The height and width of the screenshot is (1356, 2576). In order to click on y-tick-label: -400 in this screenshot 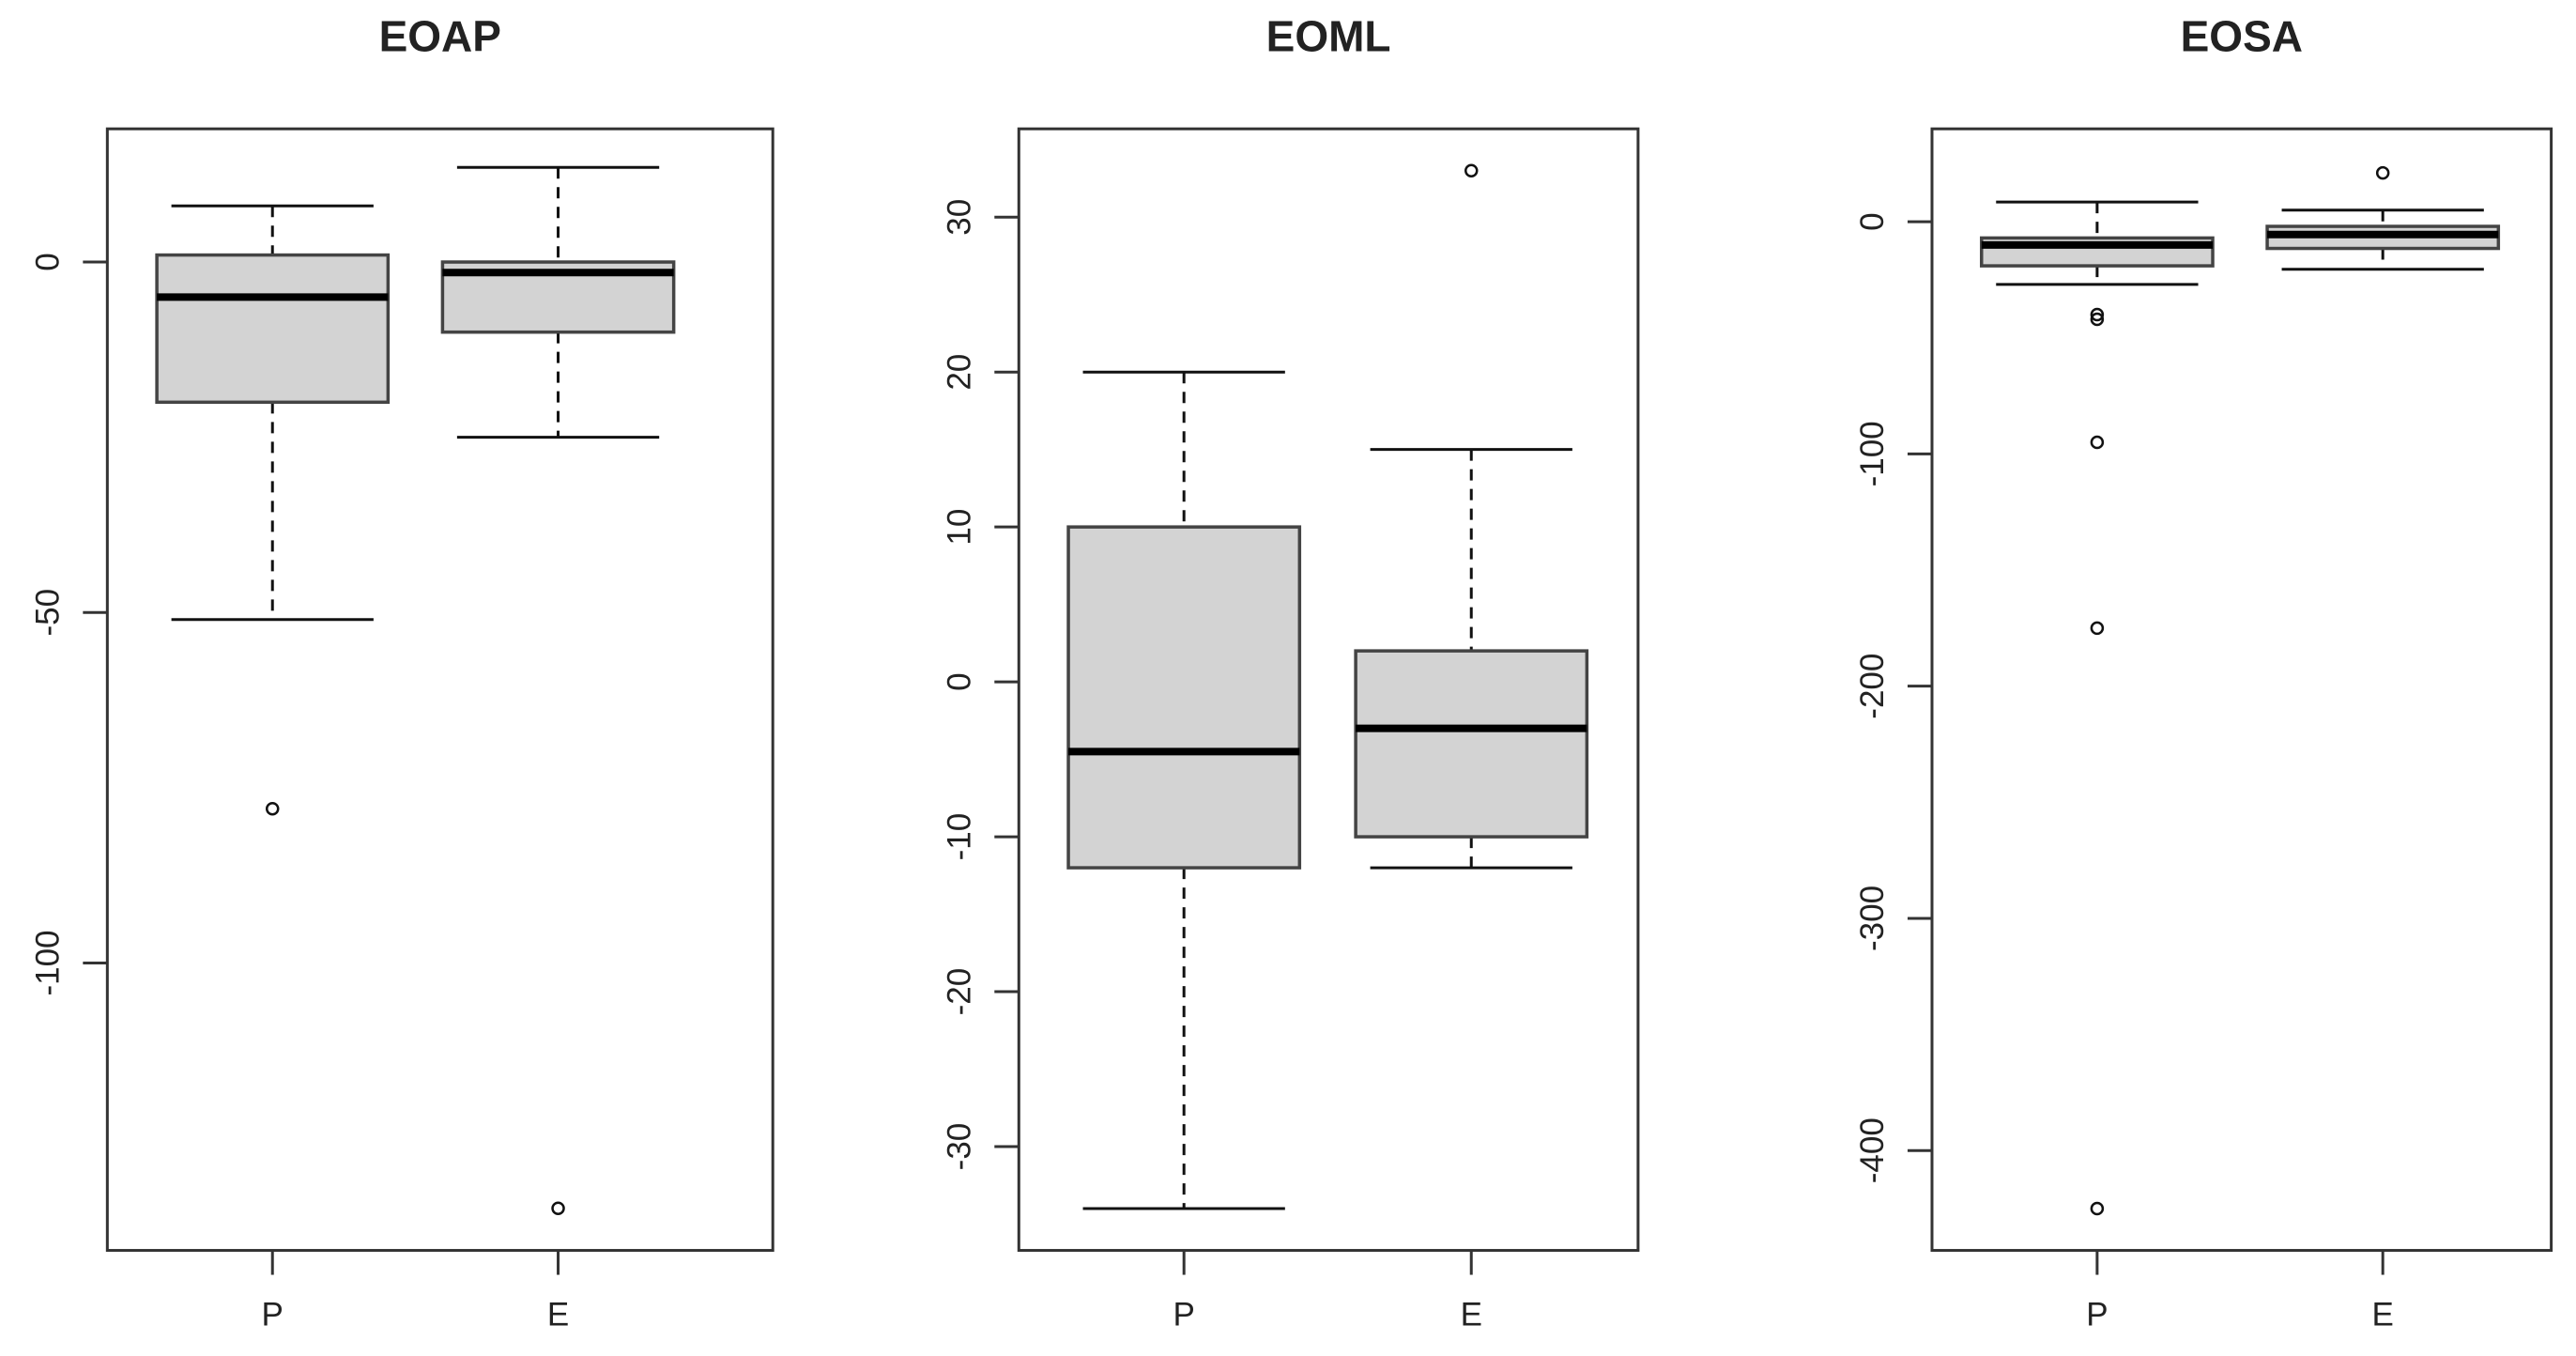, I will do `click(1873, 1150)`.